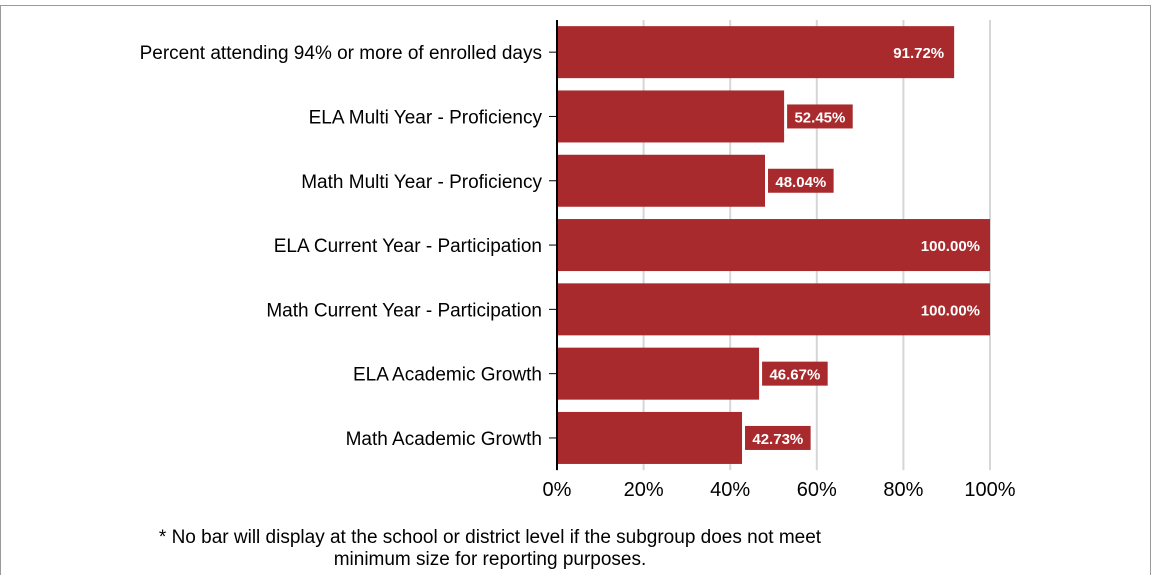 The width and height of the screenshot is (1153, 575). Describe the element at coordinates (779, 490) in the screenshot. I see `x-axis-ticks: 0% 20% 40% 60% 80% 100%` at that location.